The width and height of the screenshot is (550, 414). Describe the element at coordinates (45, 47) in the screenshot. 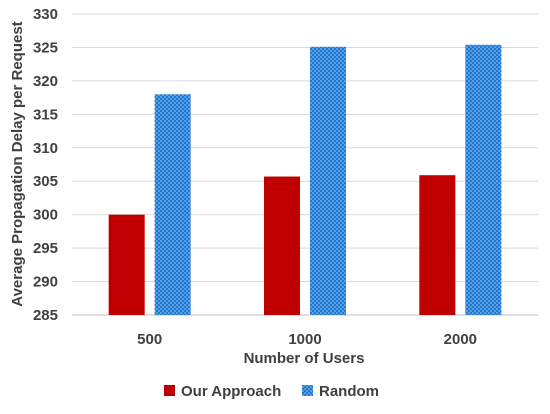

I see `y-tick-label: 325` at that location.